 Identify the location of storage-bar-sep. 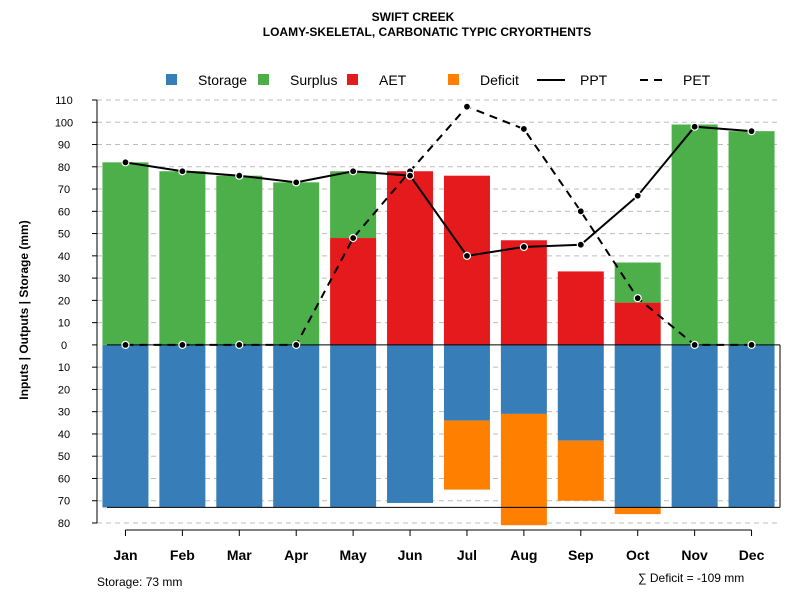
(580, 392).